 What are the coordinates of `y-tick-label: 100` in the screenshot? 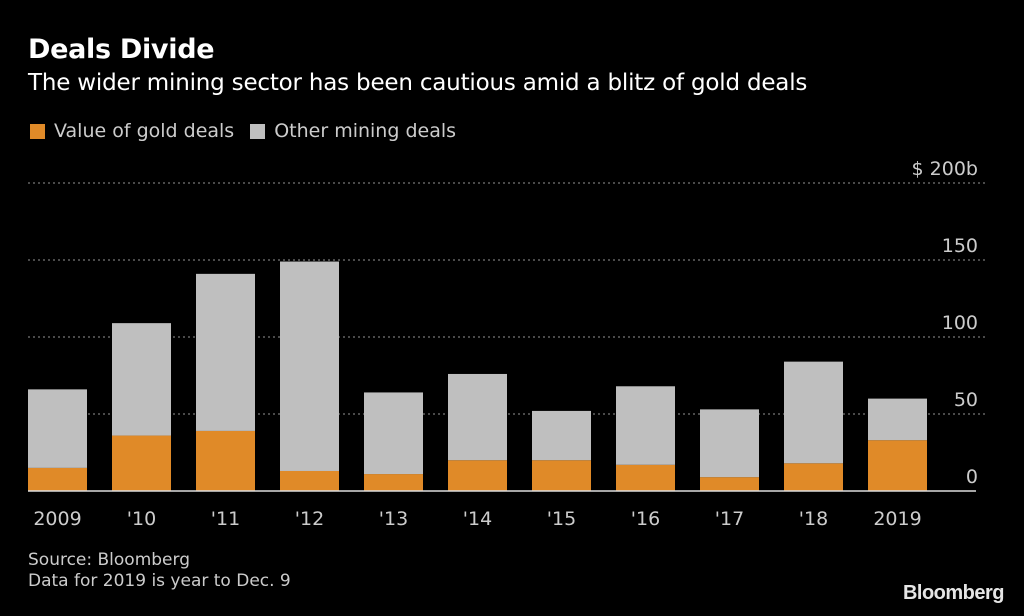 It's located at (960, 323).